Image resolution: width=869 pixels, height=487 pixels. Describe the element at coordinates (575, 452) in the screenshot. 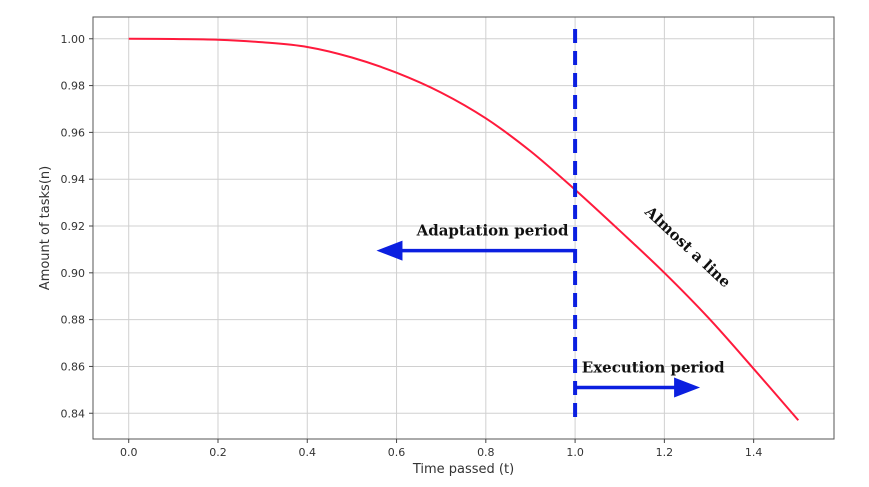

I see `x-tick-label: 1.0` at that location.